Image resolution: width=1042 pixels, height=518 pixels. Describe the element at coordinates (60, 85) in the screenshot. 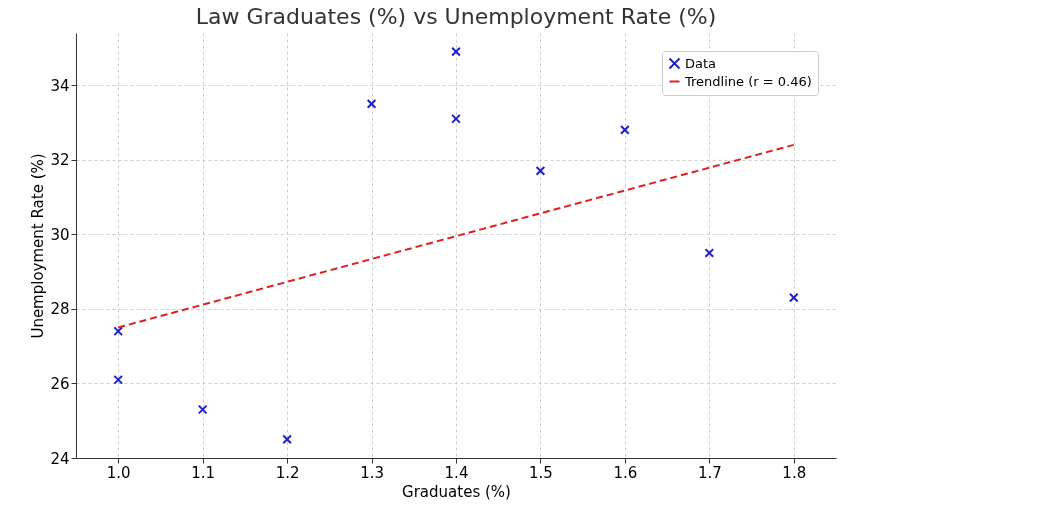

I see `y-tick-label: 34` at that location.